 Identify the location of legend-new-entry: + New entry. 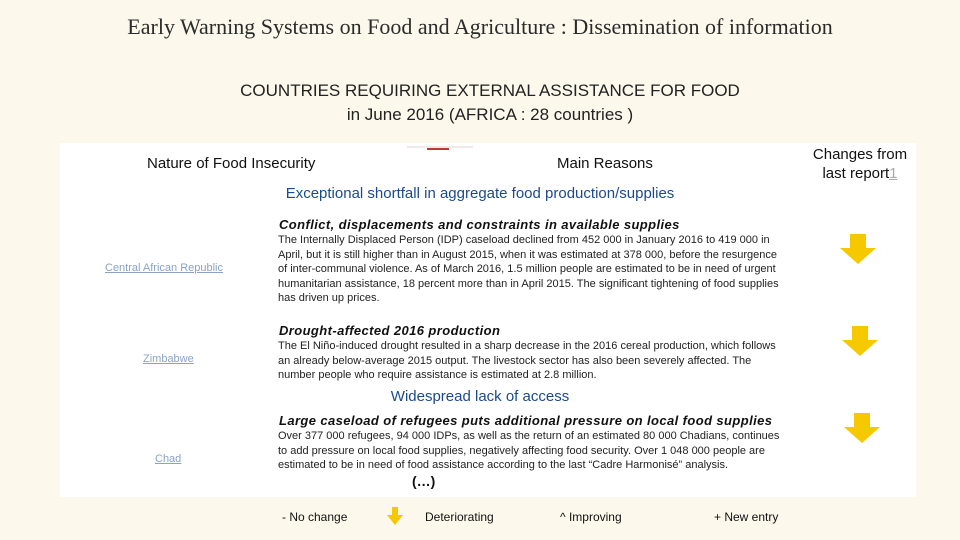
(746, 517).